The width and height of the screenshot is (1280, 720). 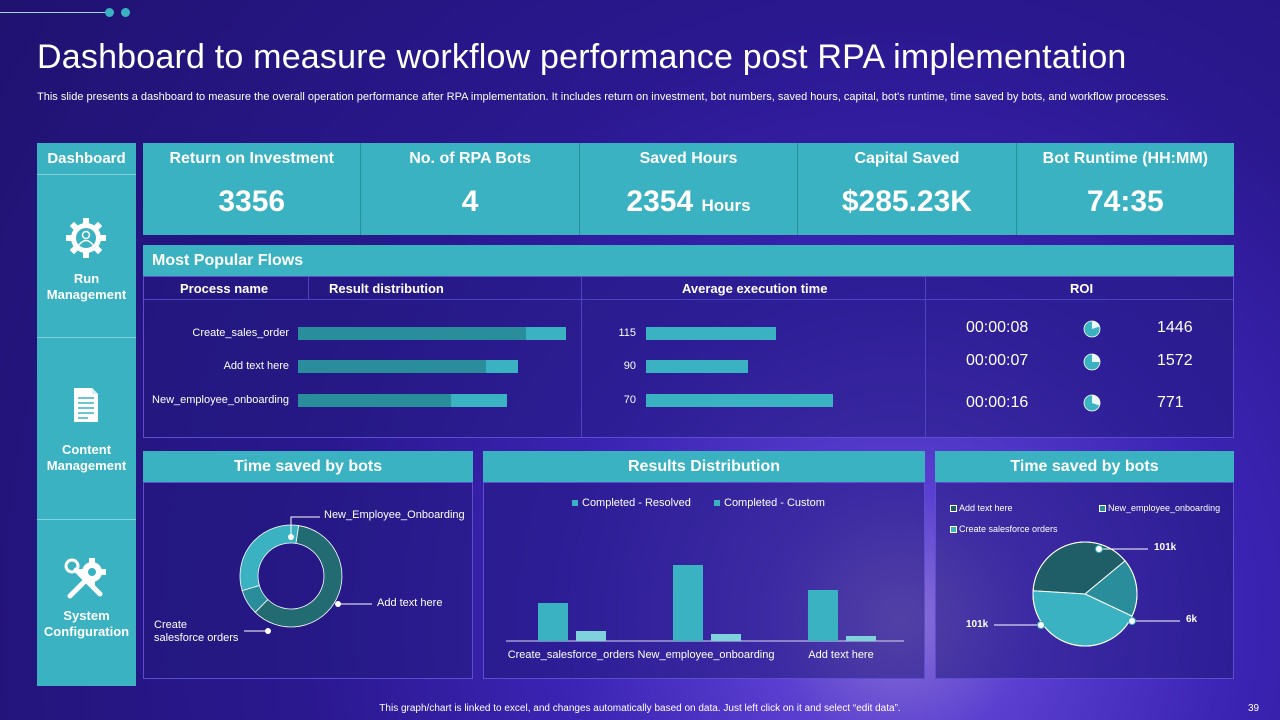 I want to click on time-saved-pie-chart, so click(x=1087, y=594).